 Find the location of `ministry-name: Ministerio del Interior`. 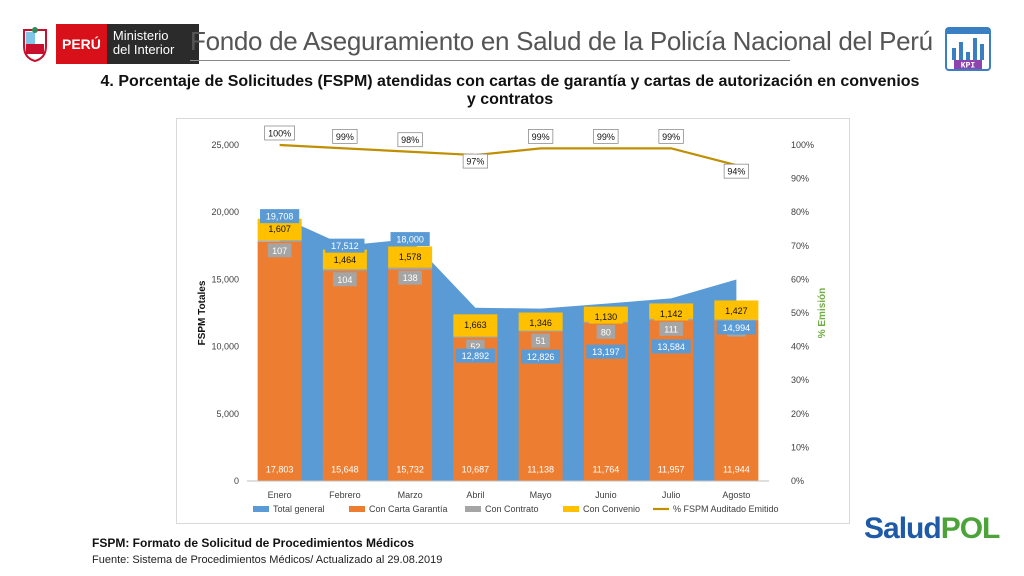

ministry-name: Ministerio del Interior is located at coordinates (152, 44).